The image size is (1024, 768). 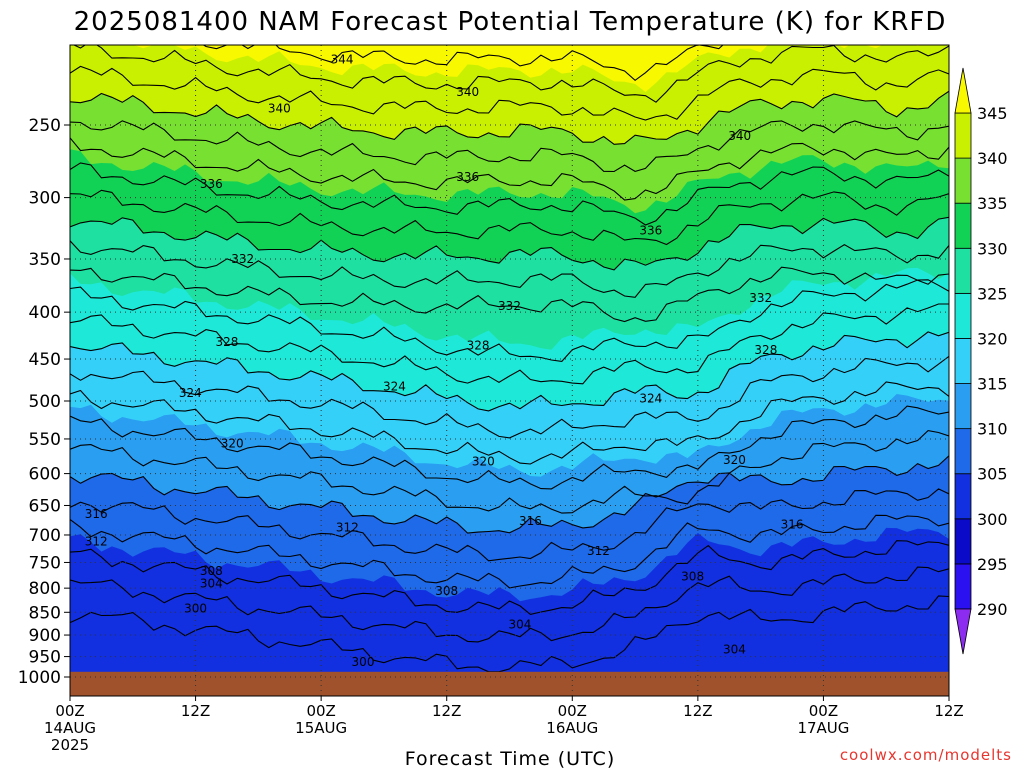 I want to click on x-tick-label-48-0: 00Z, so click(x=572, y=711).